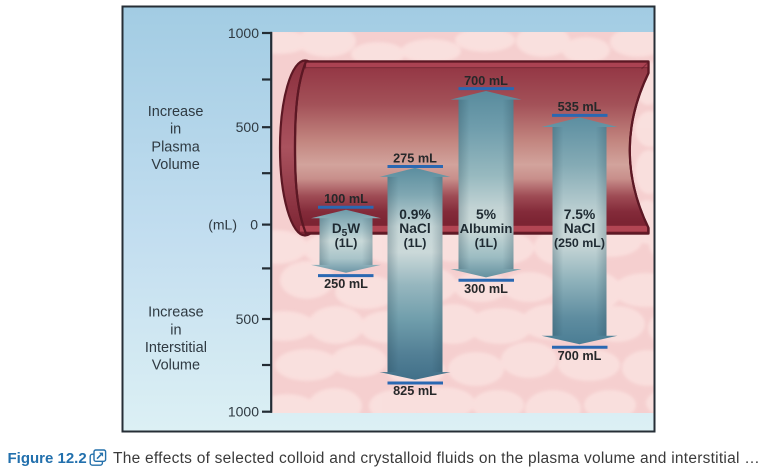 The height and width of the screenshot is (471, 773). What do you see at coordinates (414, 214) in the screenshot?
I see `svg-text: 0.9%` at bounding box center [414, 214].